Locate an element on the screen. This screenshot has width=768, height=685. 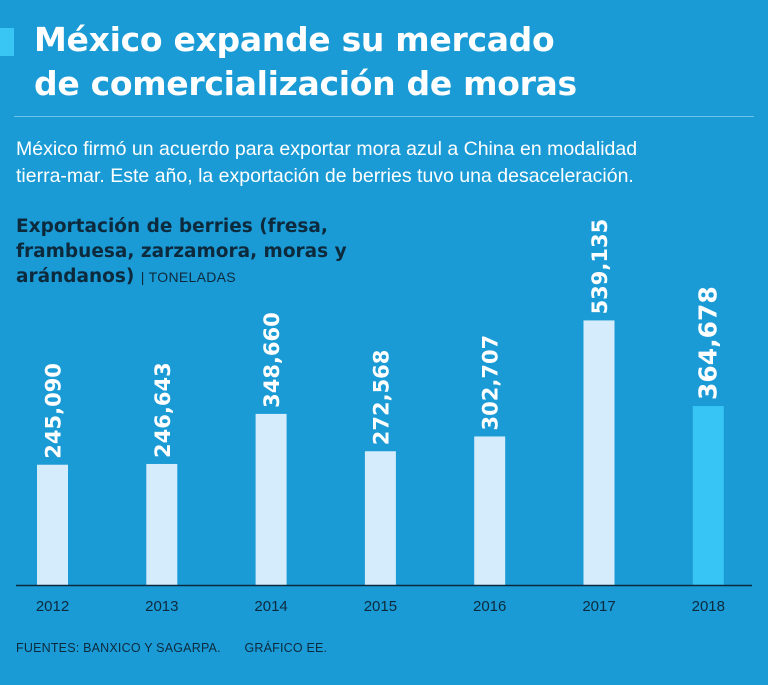
chart-unit-label: | TONELADAS is located at coordinates (188, 277).